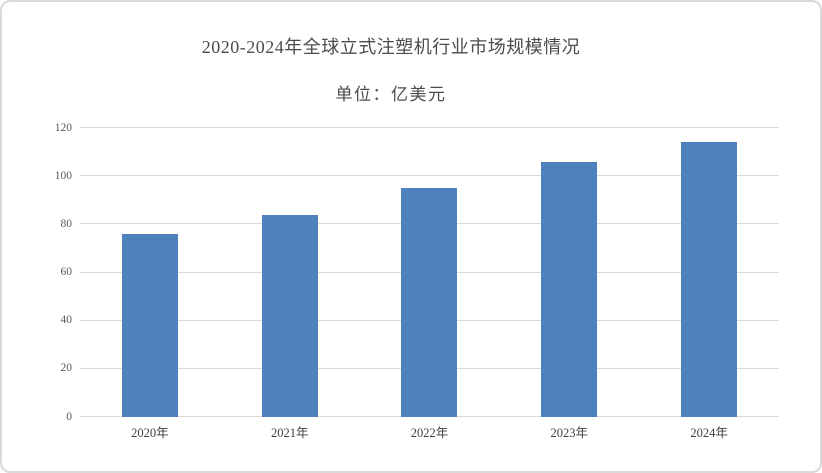 Image resolution: width=822 pixels, height=473 pixels. I want to click on bar-2022年, so click(429, 302).